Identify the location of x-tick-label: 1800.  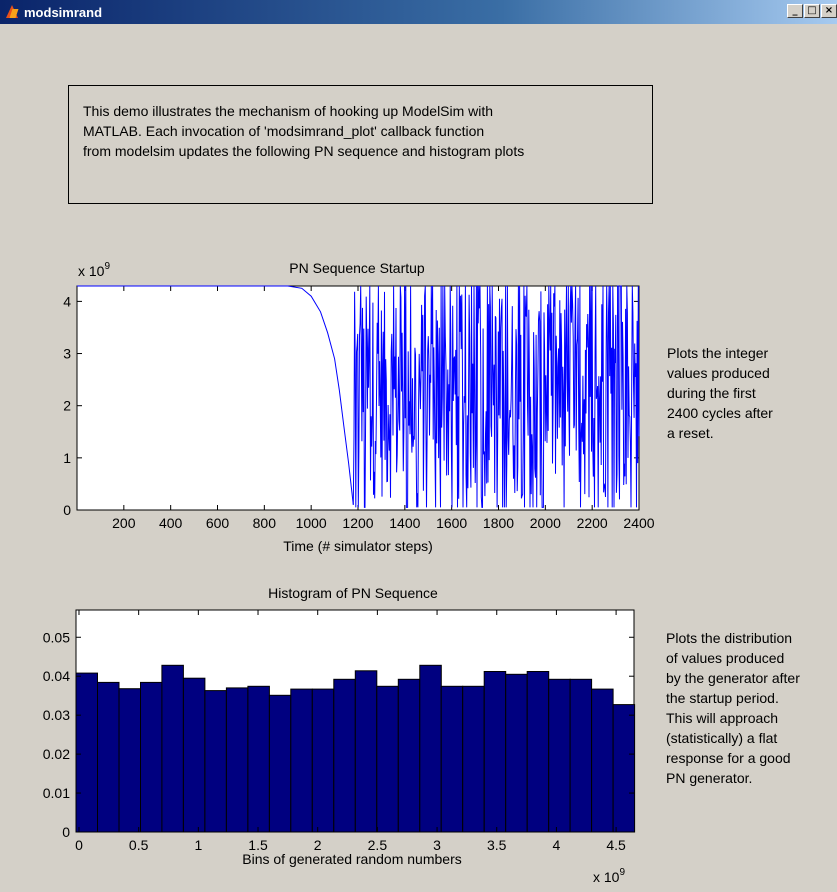
(498, 523).